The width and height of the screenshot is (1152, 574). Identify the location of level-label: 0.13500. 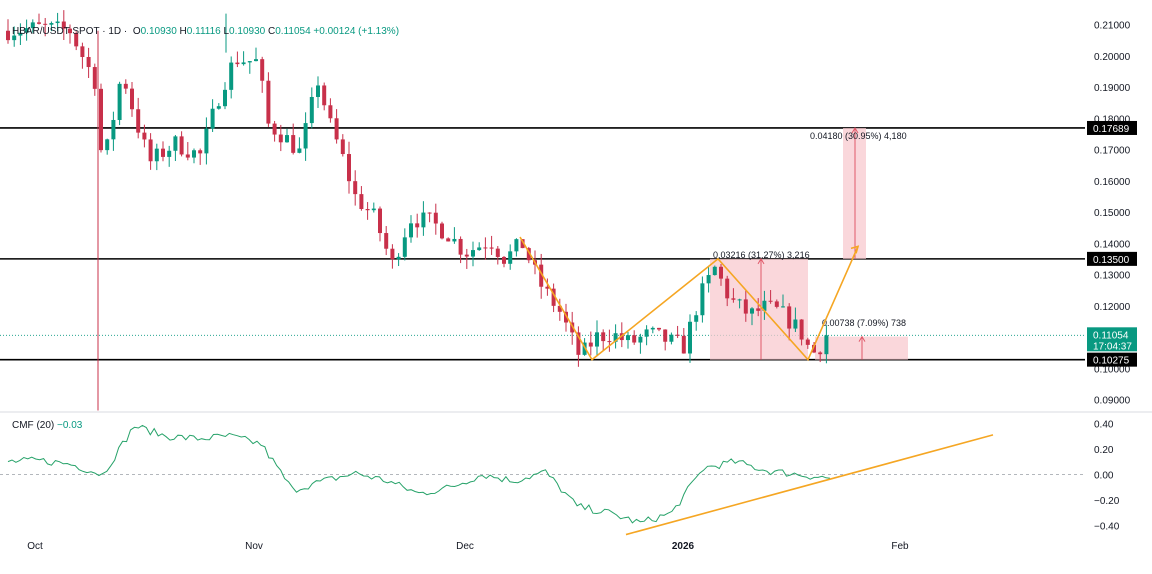
(1111, 260).